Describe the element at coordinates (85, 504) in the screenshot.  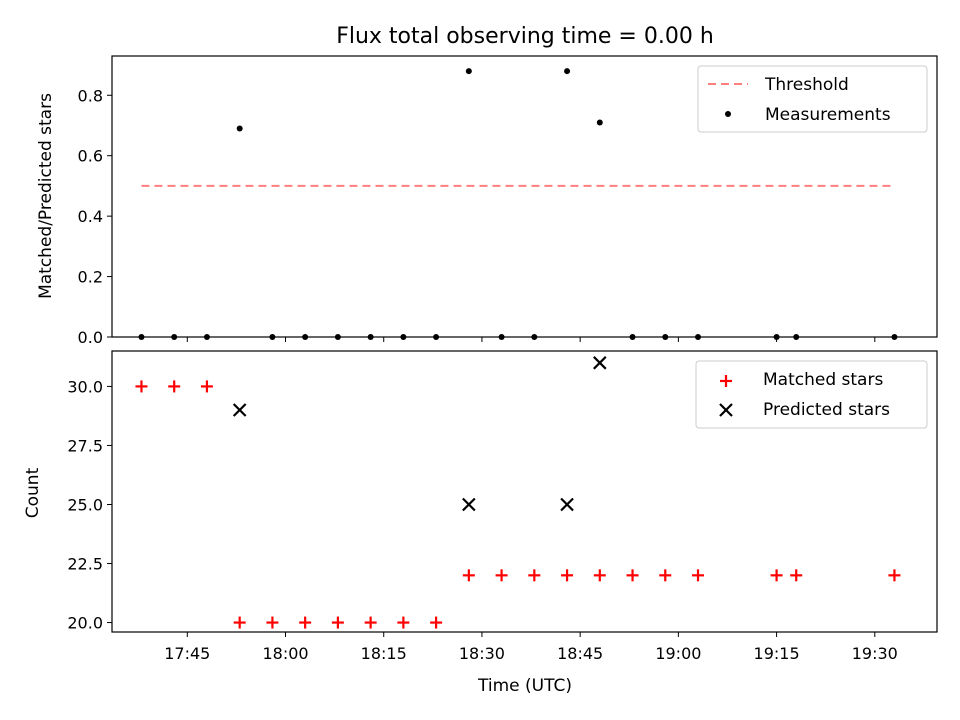
I see `bot-y-tick-label: 25.0` at that location.